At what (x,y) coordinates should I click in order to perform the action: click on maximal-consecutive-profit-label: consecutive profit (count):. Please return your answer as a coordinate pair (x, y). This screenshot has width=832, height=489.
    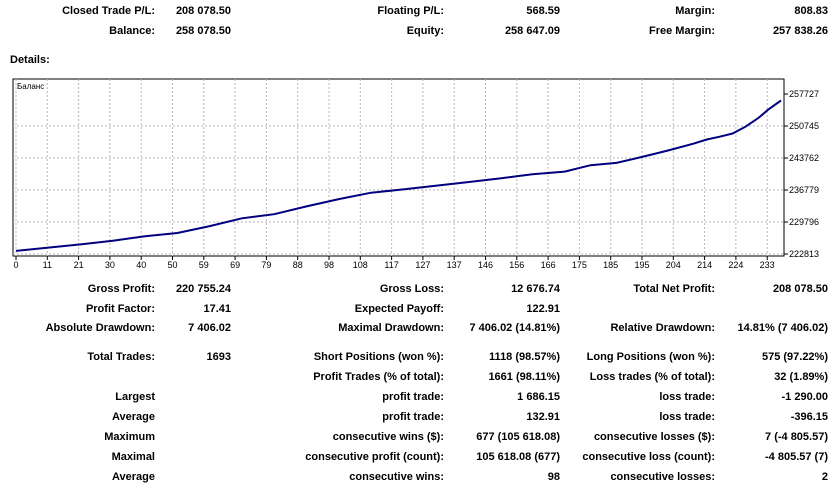
    Looking at the image, I should click on (374, 457).